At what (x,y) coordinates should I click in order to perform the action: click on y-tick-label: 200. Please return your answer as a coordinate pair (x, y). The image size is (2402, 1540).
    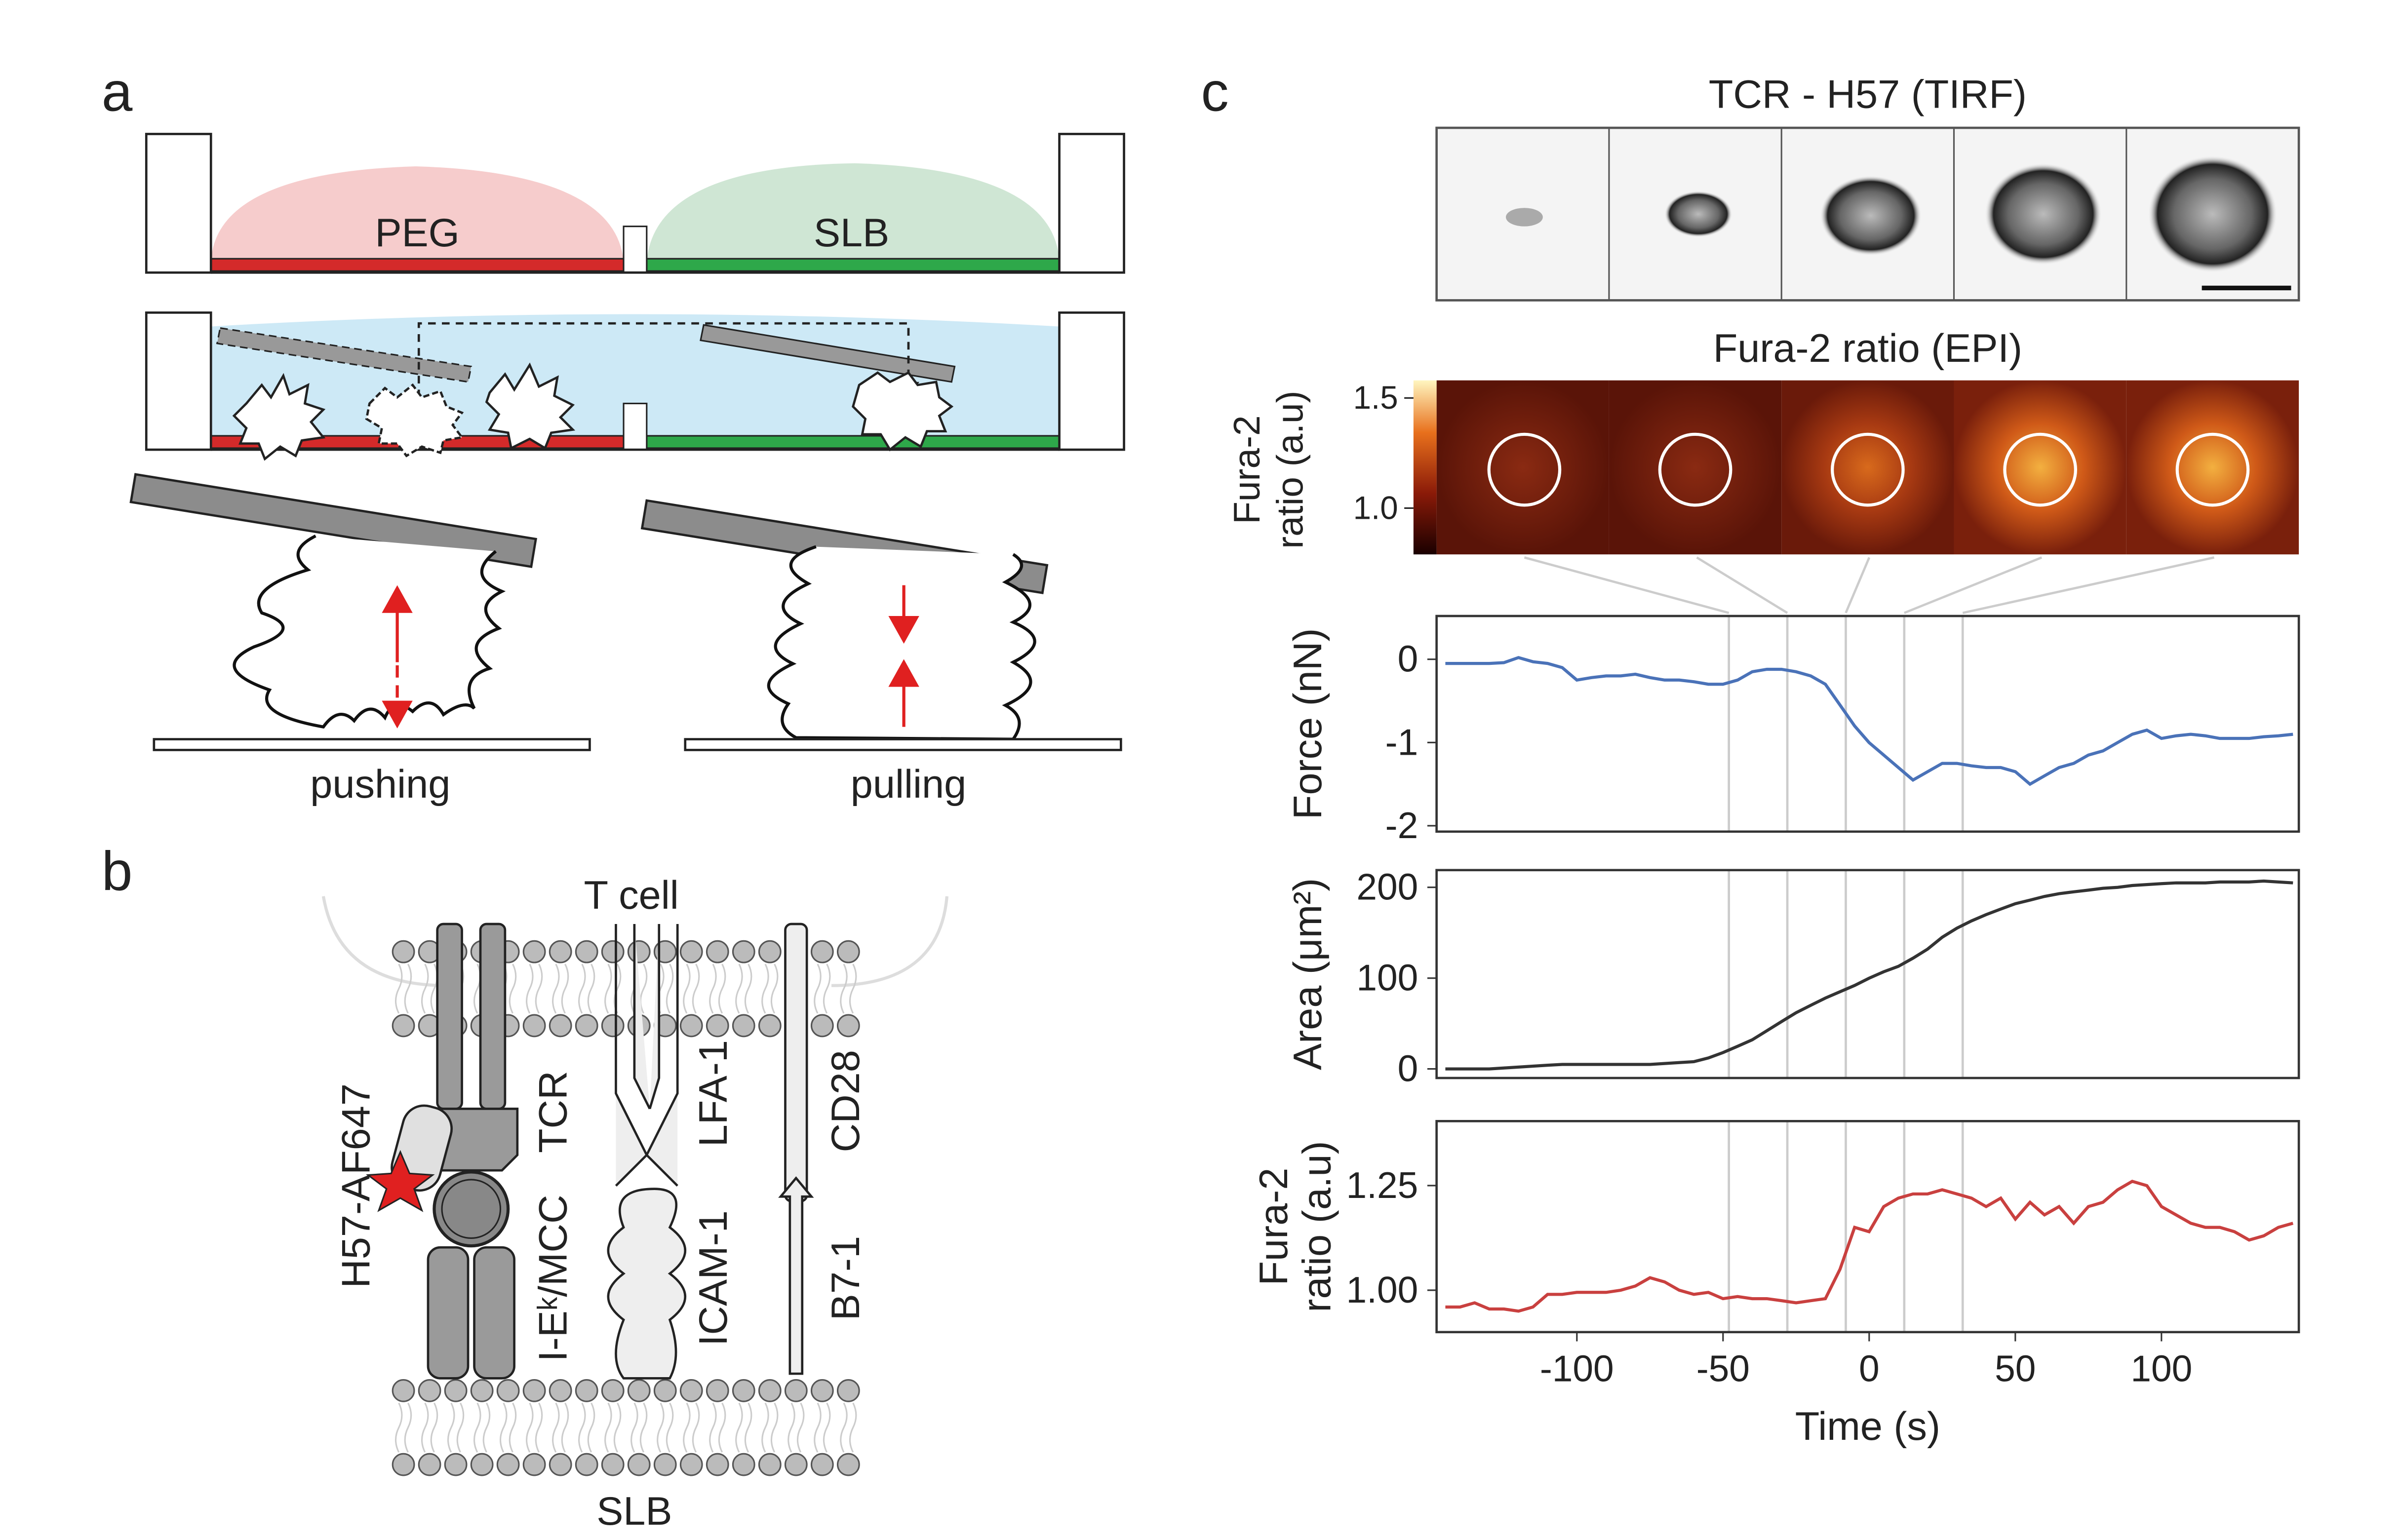
    Looking at the image, I should click on (1387, 887).